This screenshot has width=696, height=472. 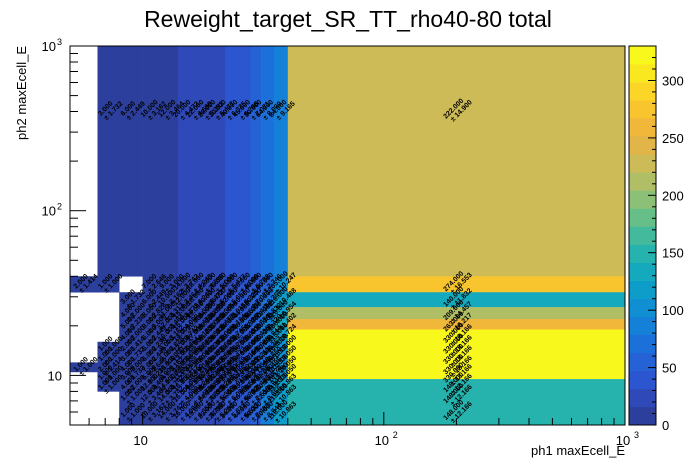 I want to click on color-scale-tick-label: 100, so click(x=673, y=310).